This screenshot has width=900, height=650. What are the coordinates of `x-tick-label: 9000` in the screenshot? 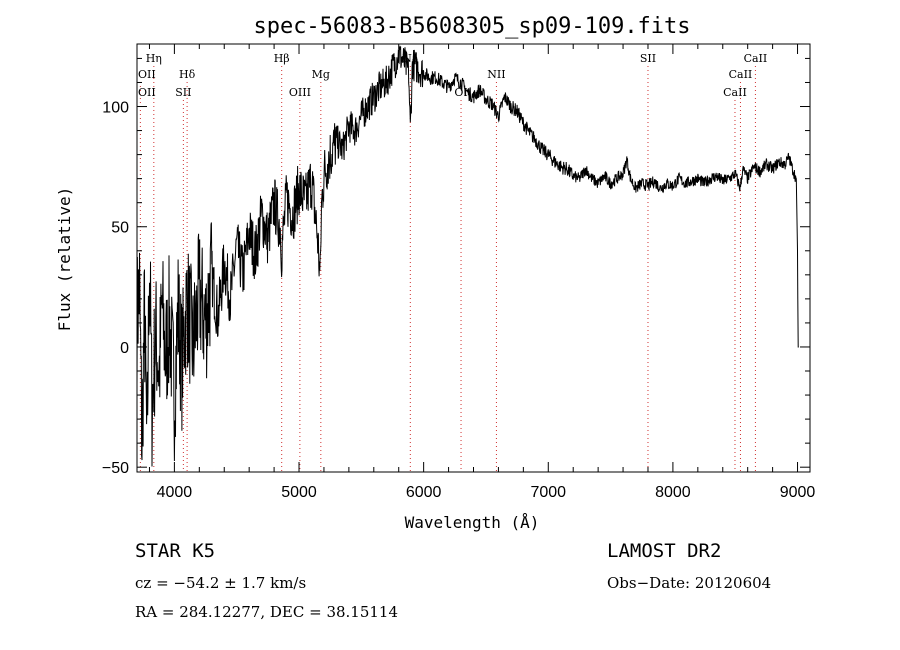 It's located at (798, 492).